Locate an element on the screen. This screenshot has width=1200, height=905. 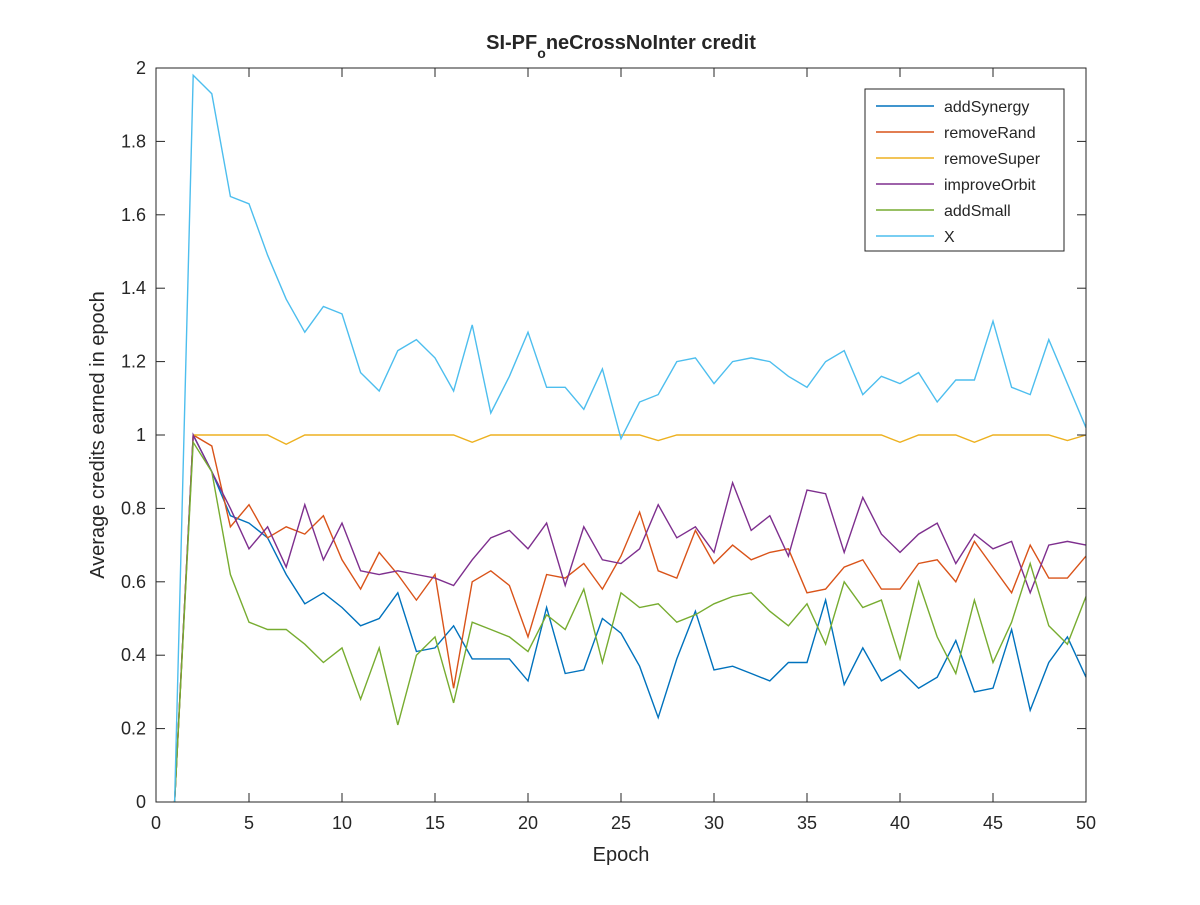
y-tick-label: 0.6 is located at coordinates (133, 582).